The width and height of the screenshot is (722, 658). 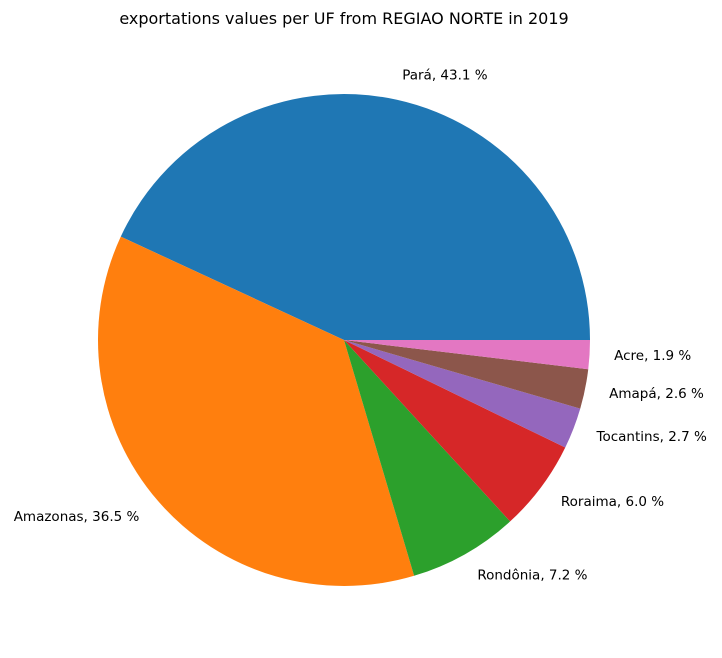 What do you see at coordinates (77, 517) in the screenshot?
I see `pie-label-amazonas: Amazonas, 36.5 %` at bounding box center [77, 517].